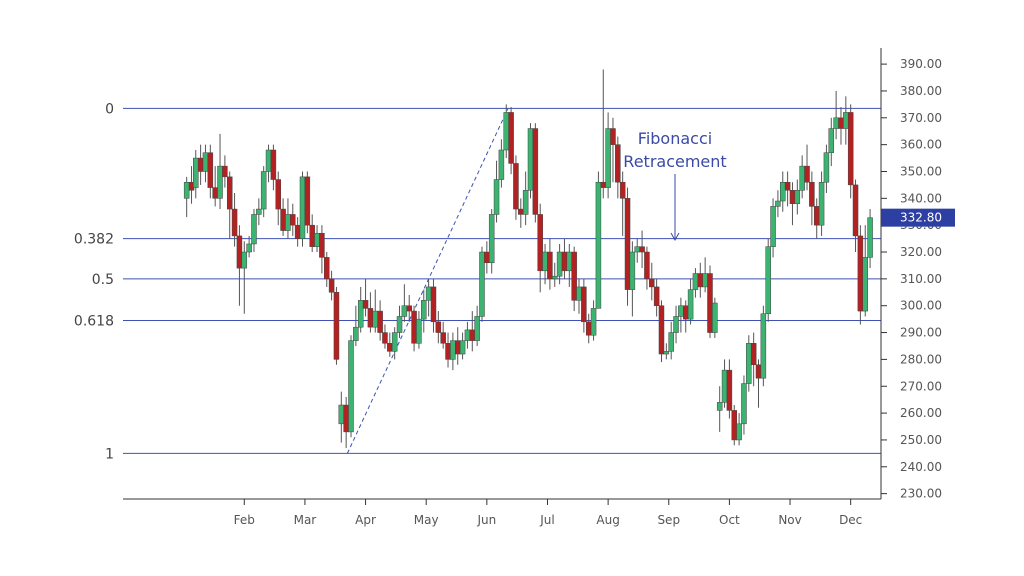 Image resolution: width=1024 pixels, height=576 pixels. Describe the element at coordinates (548, 513) in the screenshot. I see `x-axis-ticks: Feb Mar Apr May Jun Jul Aug Sep Oct Nov Dec` at that location.